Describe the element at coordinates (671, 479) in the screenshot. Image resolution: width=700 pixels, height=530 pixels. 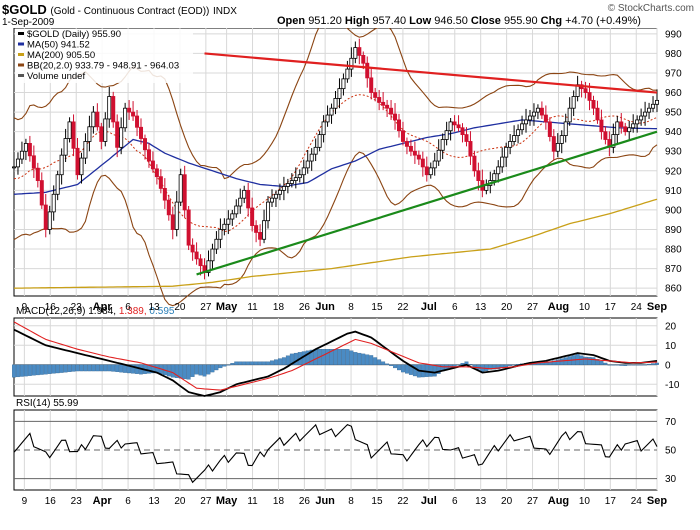
I see `y-tick-label: 30` at that location.